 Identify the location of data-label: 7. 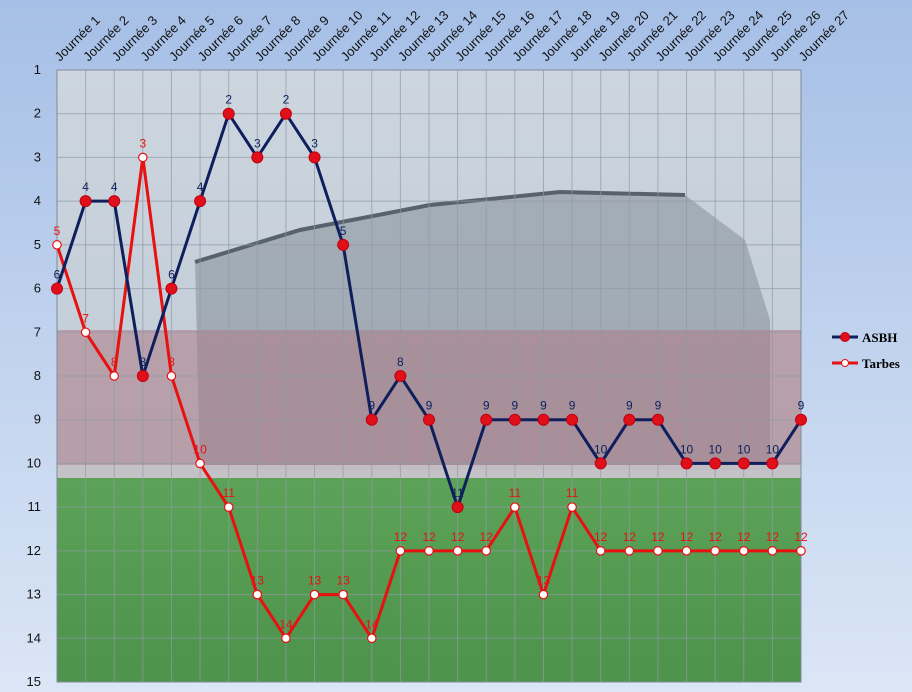
(85, 318).